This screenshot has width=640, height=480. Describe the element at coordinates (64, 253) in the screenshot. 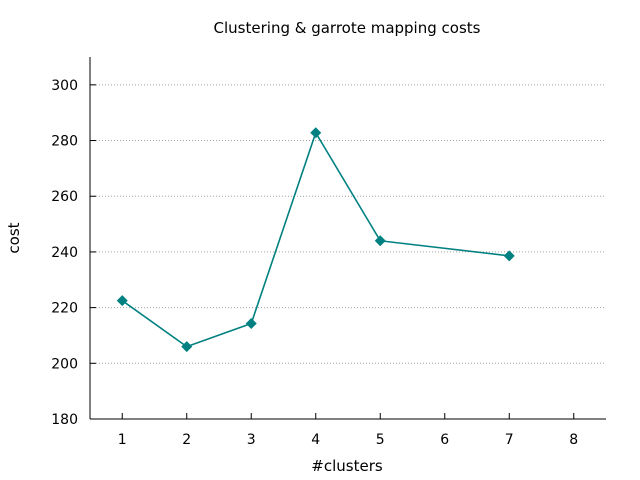

I see `y-tick-label: 240` at that location.